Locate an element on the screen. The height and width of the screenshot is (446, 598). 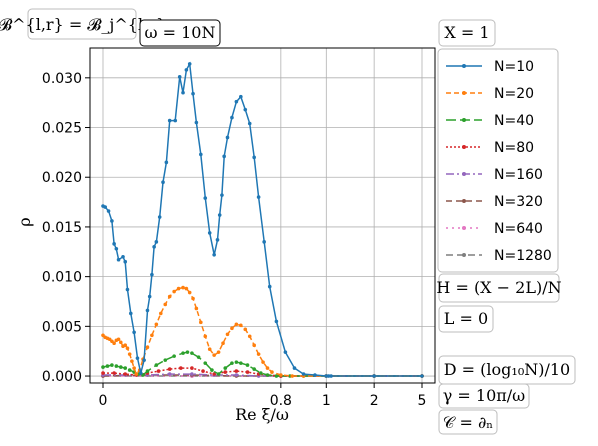
legend-marker is located at coordinates (464, 120).